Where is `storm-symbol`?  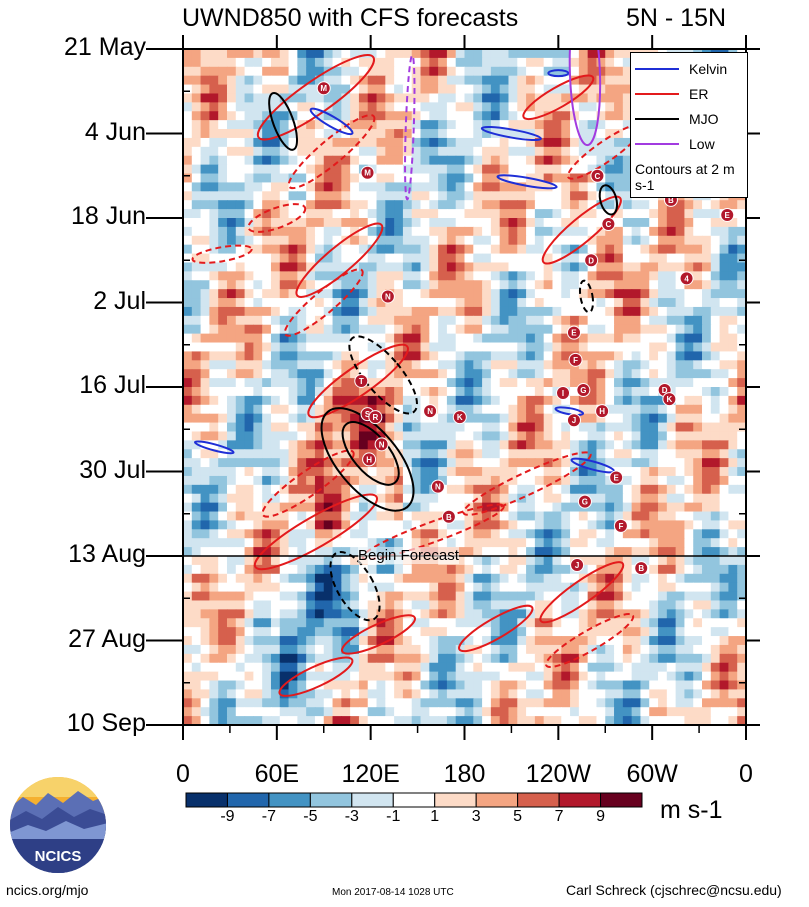 storm-symbol is located at coordinates (686, 278).